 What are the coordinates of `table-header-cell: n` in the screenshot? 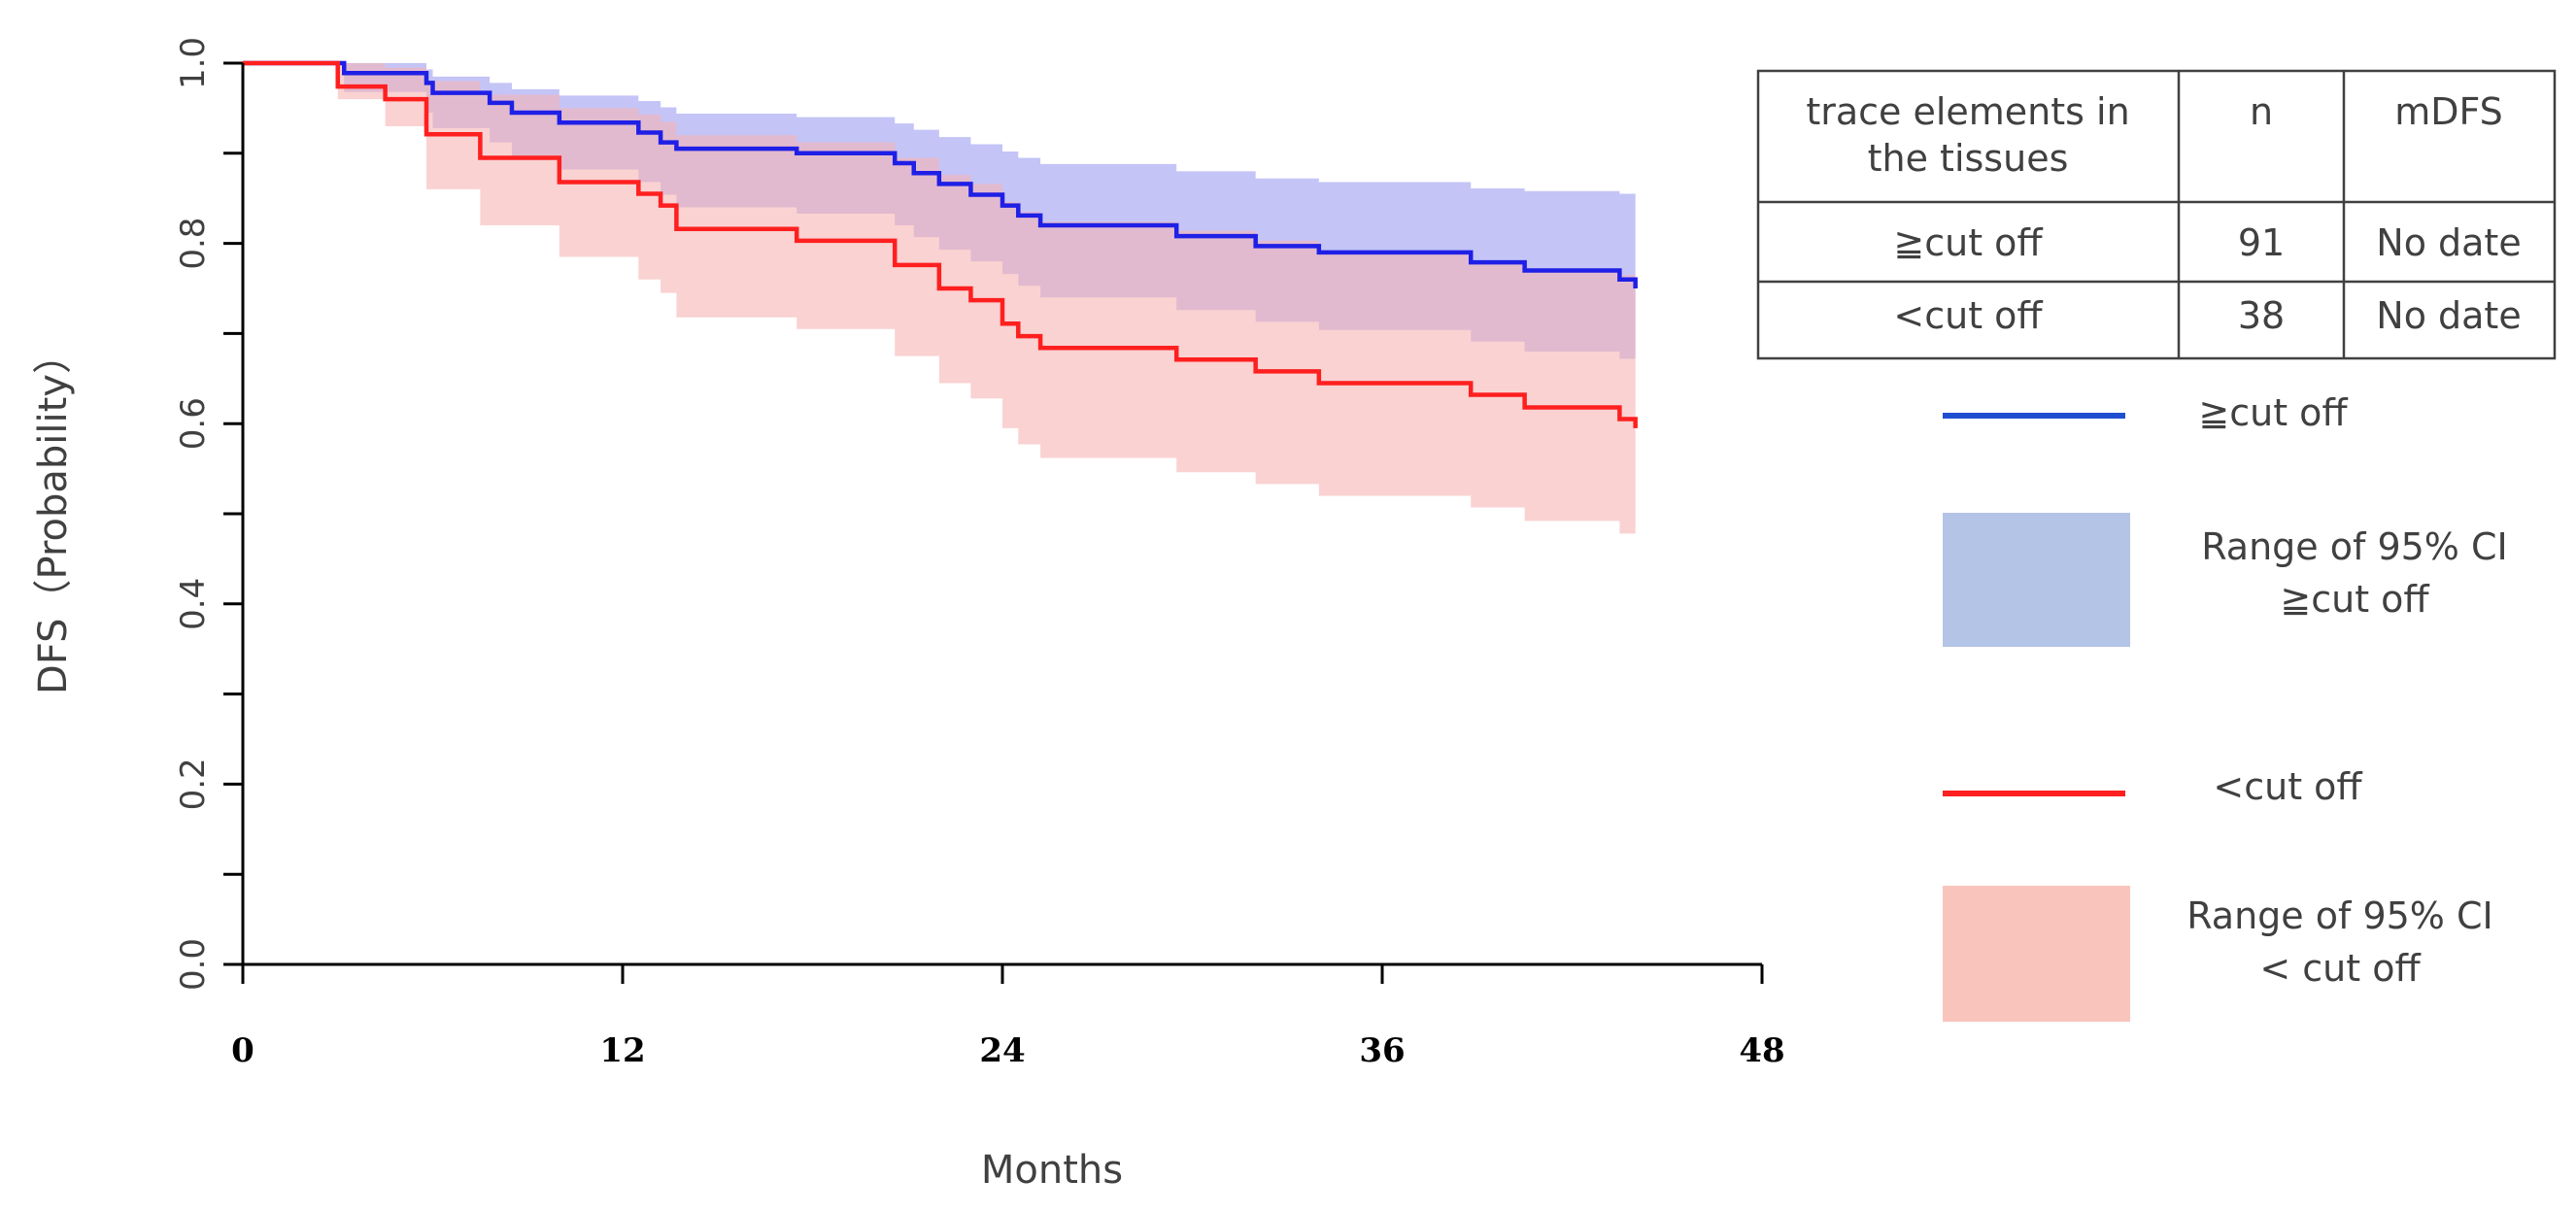 It's located at (2261, 111).